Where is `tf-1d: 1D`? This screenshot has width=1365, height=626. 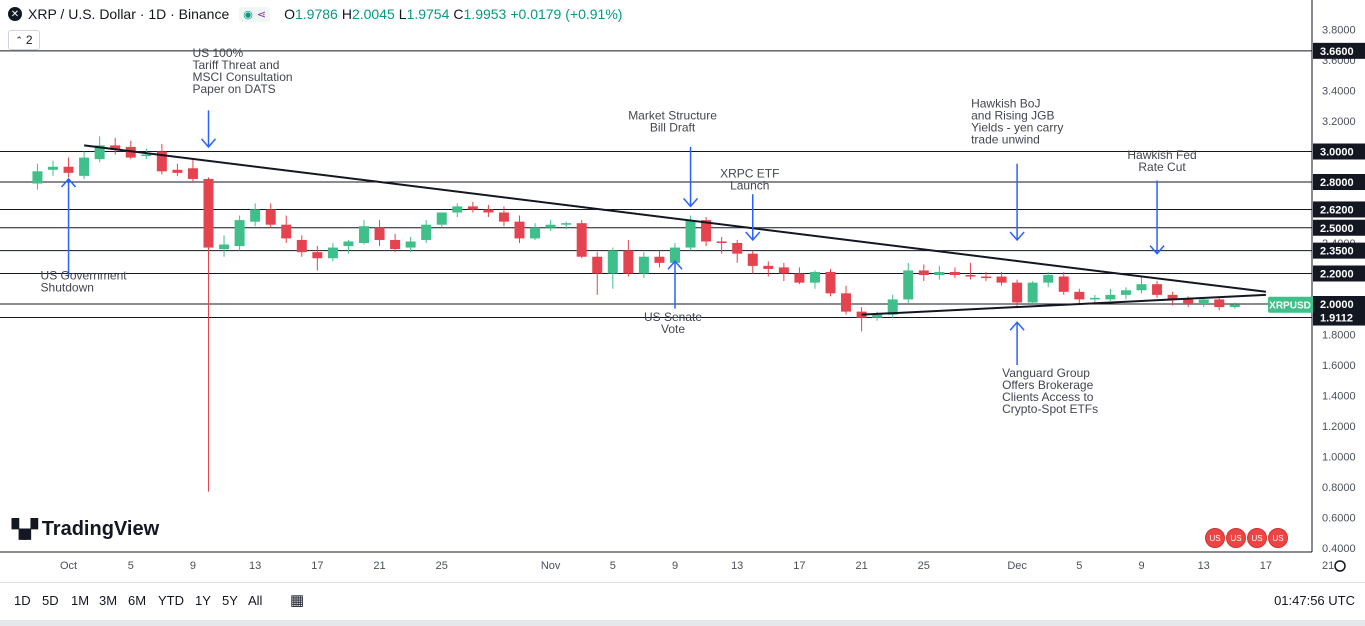
tf-1d: 1D is located at coordinates (22, 600).